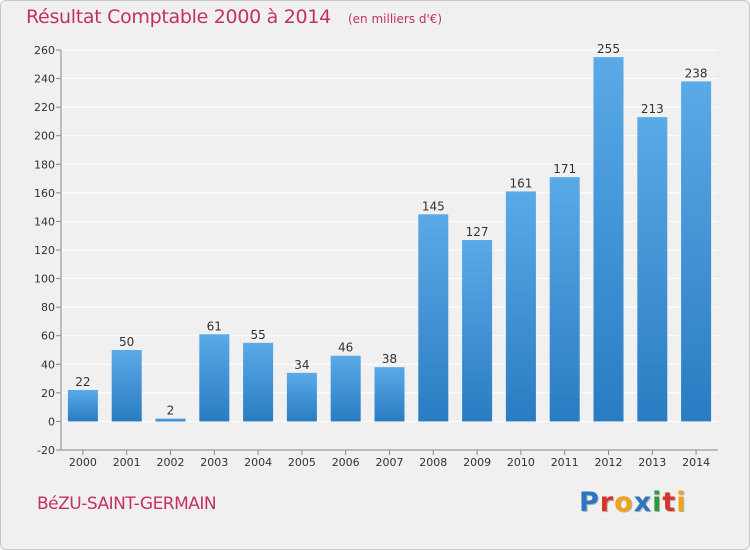 The image size is (750, 550). I want to click on y-tick-label: 140, so click(44, 221).